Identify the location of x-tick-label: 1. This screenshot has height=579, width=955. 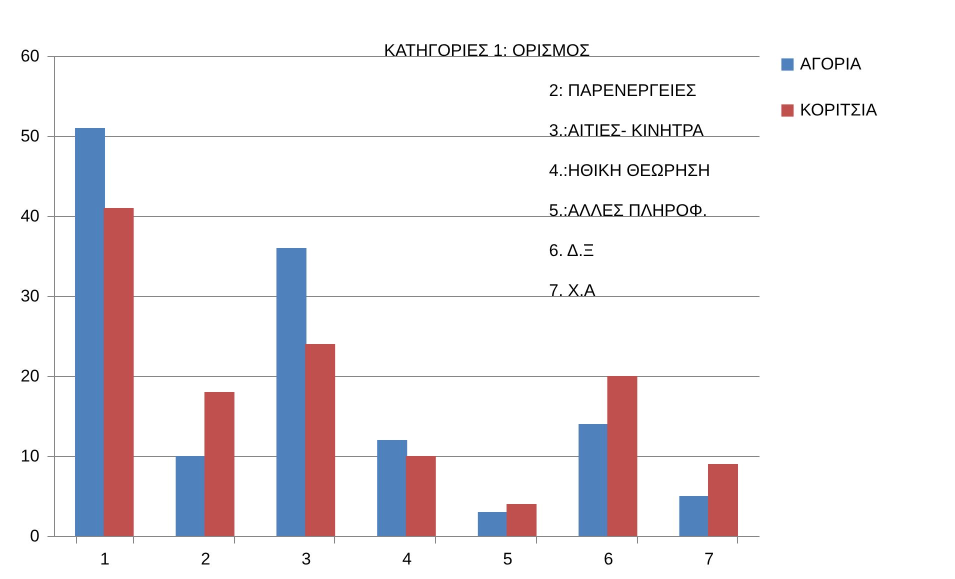
(105, 559).